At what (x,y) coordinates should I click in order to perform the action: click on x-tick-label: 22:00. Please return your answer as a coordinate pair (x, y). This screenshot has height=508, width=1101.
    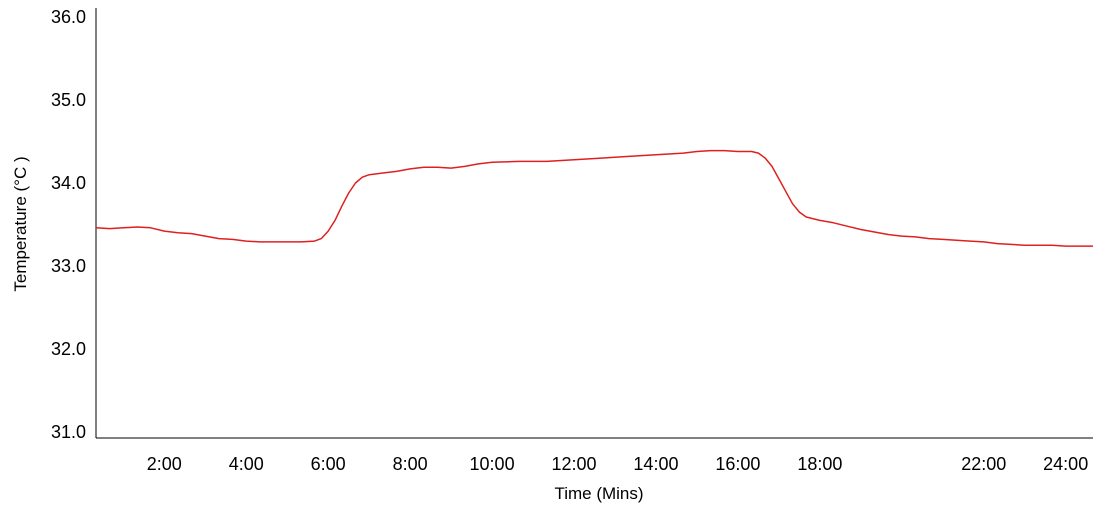
    Looking at the image, I should click on (983, 464).